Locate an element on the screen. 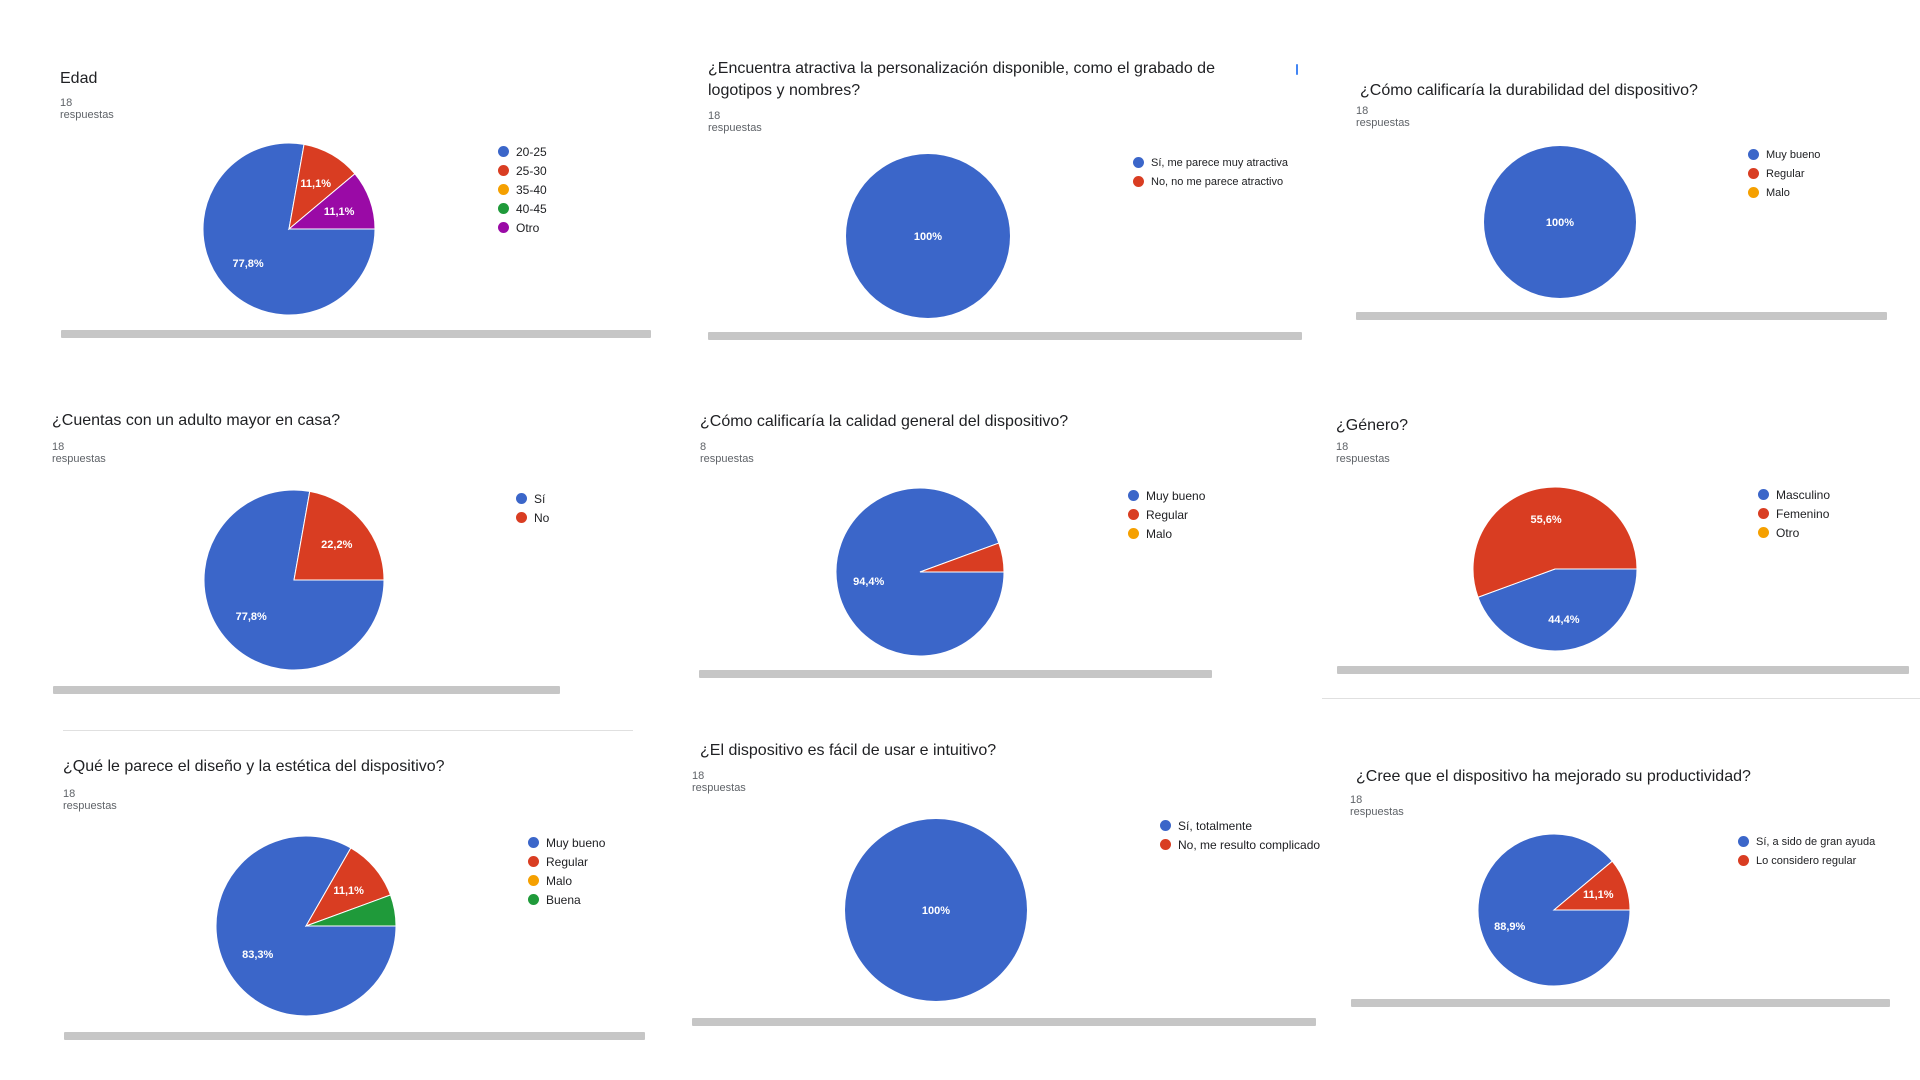  legend-item-25-30: 25-30 is located at coordinates (522, 170).